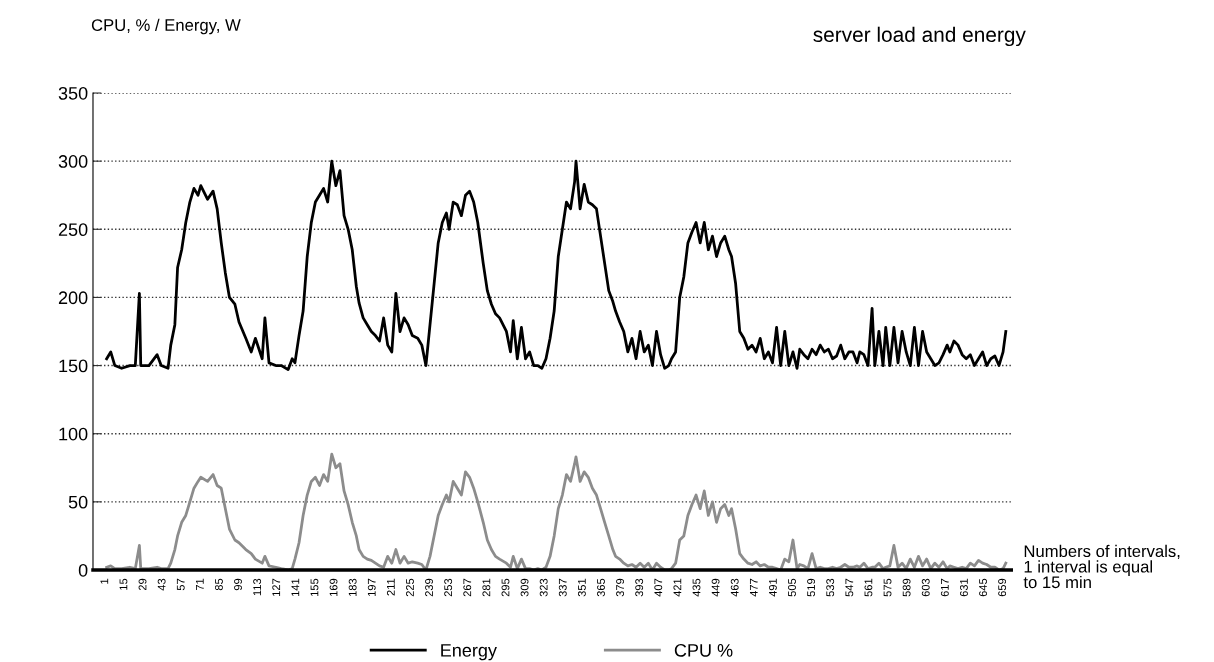 The image size is (1214, 662). I want to click on x-tick-label: 43, so click(161, 584).